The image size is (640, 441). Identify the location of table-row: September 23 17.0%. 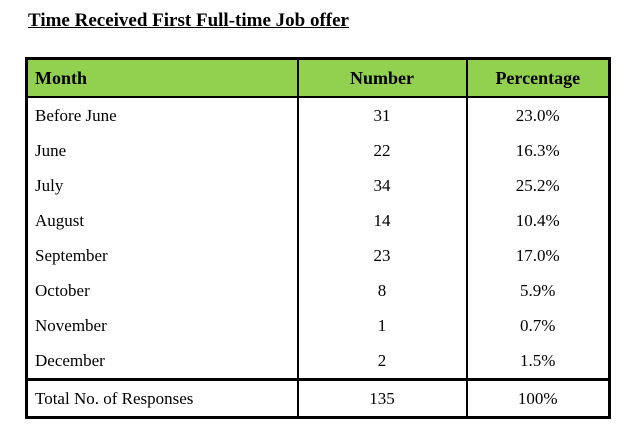
(318, 255).